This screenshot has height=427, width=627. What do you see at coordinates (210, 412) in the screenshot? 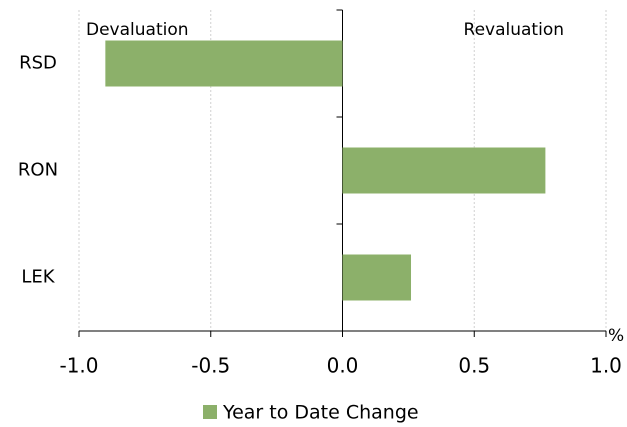
I see `legend-swatch` at bounding box center [210, 412].